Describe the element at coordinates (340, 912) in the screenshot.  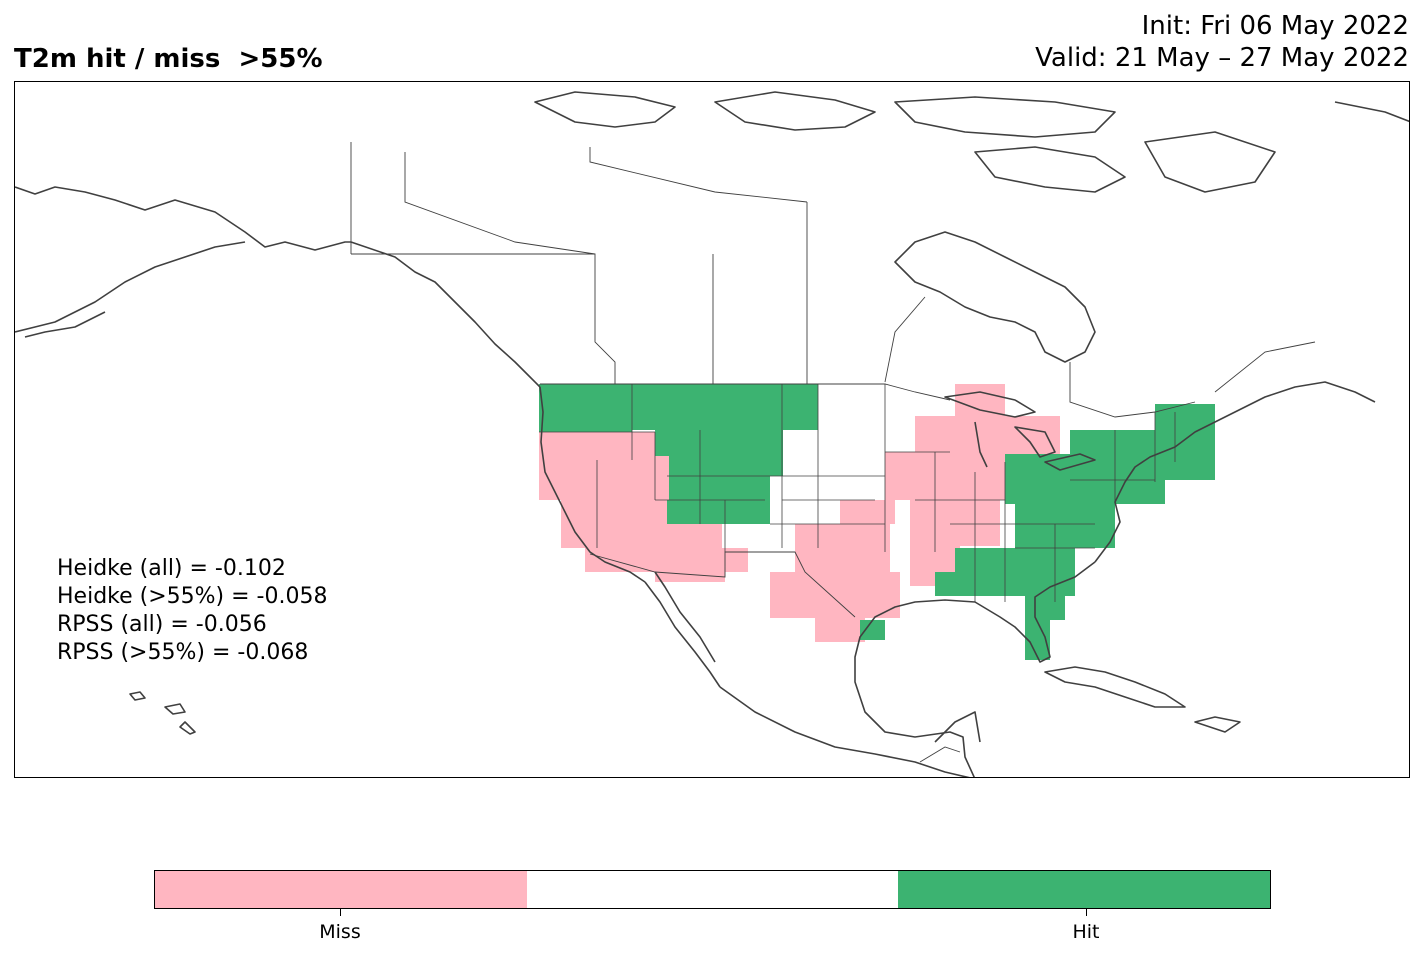
I see `tick-miss` at that location.